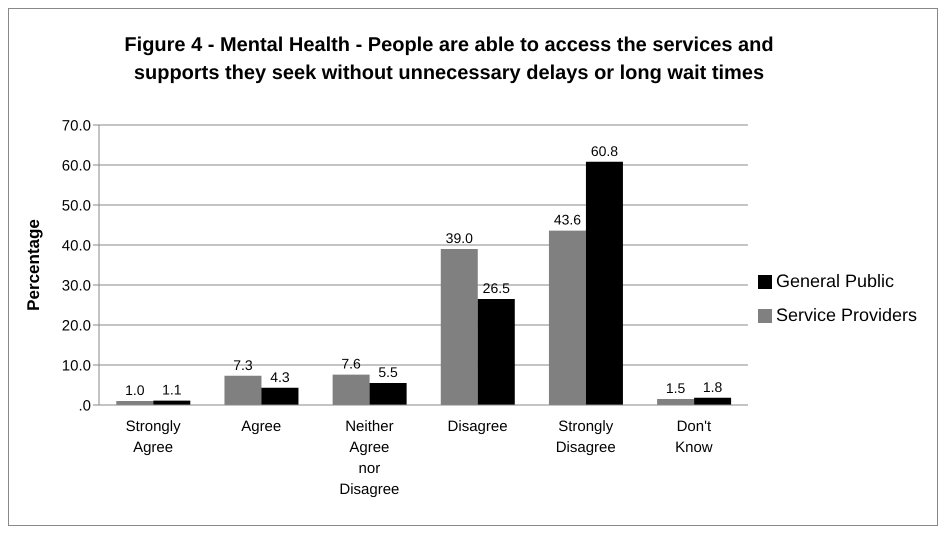  Describe the element at coordinates (478, 426) in the screenshot. I see `x-tick-label: Disagree` at that location.